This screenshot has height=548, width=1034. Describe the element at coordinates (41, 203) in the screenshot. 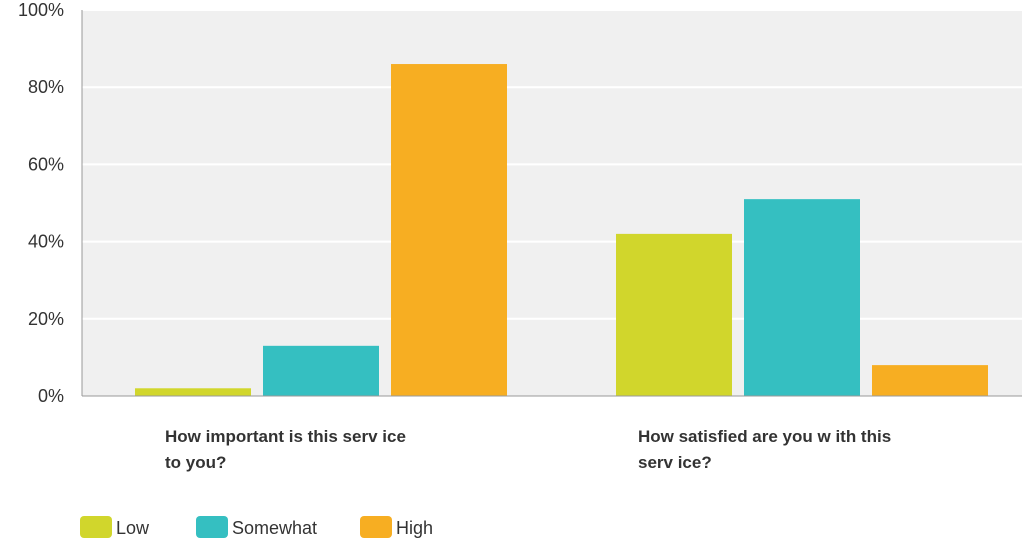

I see `y-axis-tick-labels: 0% 20% 40% 60% 80% 100%` at that location.